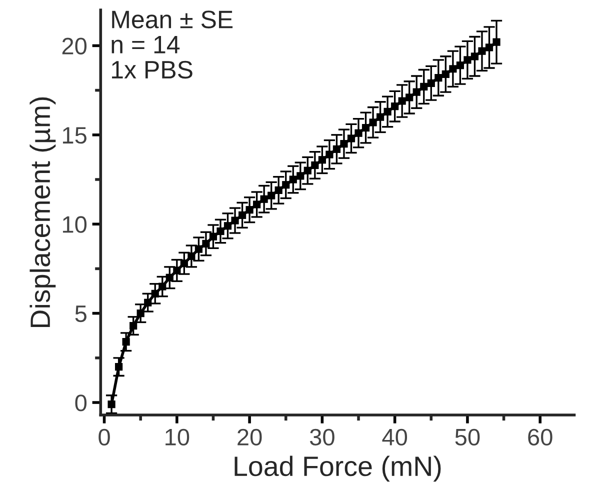 The height and width of the screenshot is (500, 592). I want to click on x-tick-label: 10, so click(178, 437).